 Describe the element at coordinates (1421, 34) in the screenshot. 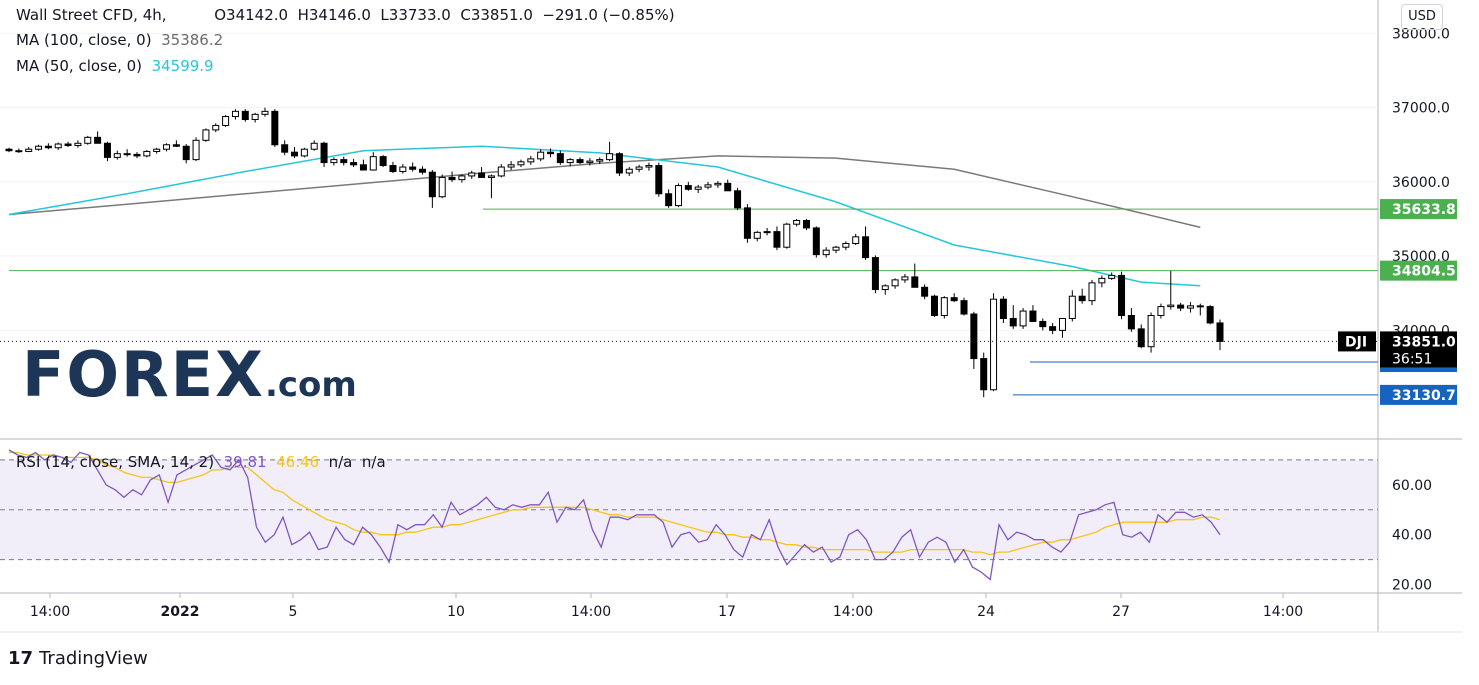

I see `price-tick-label: 38000.0` at that location.